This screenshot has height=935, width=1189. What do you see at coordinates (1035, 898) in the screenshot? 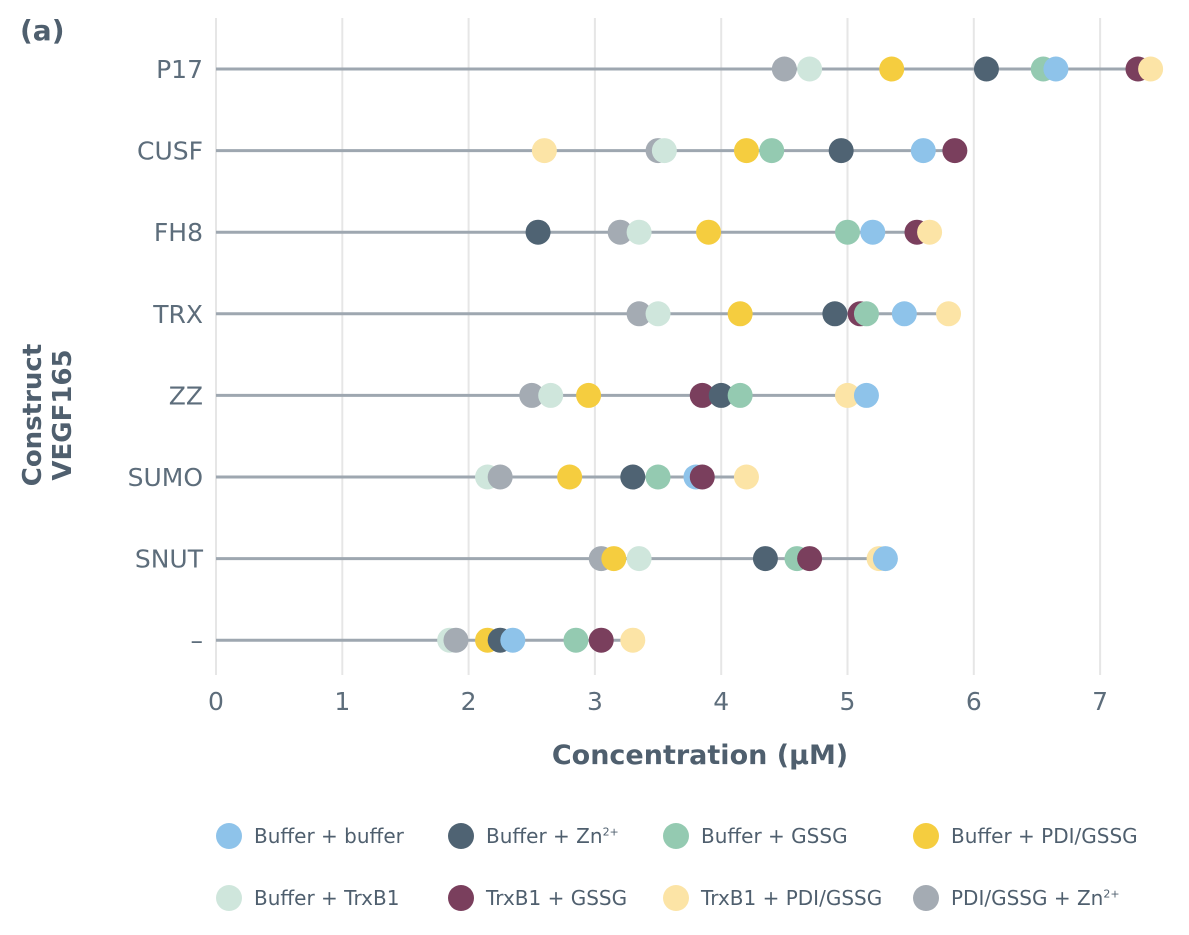
I see `legend-label: PDI/GSSG + Zn2+` at bounding box center [1035, 898].